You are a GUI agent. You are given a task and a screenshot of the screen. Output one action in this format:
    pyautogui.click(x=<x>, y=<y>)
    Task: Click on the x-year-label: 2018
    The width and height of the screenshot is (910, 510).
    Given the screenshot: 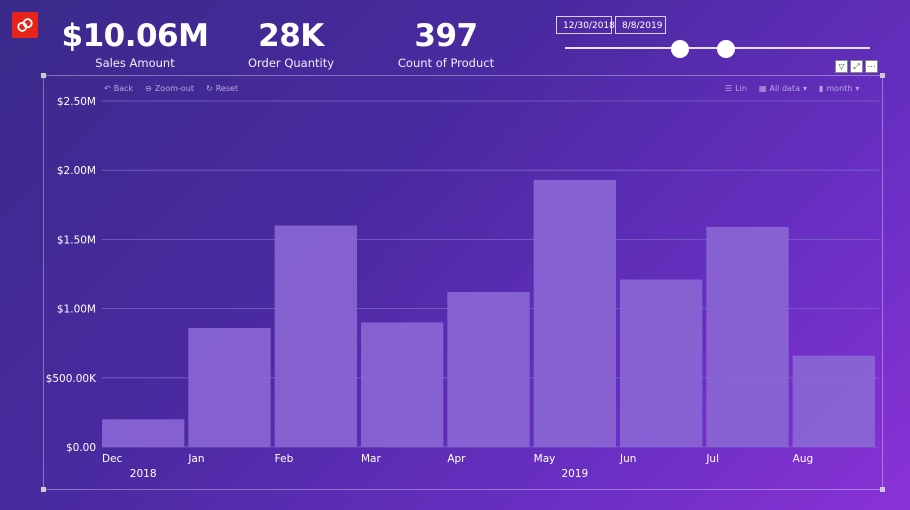 What is the action you would take?
    pyautogui.click(x=143, y=474)
    